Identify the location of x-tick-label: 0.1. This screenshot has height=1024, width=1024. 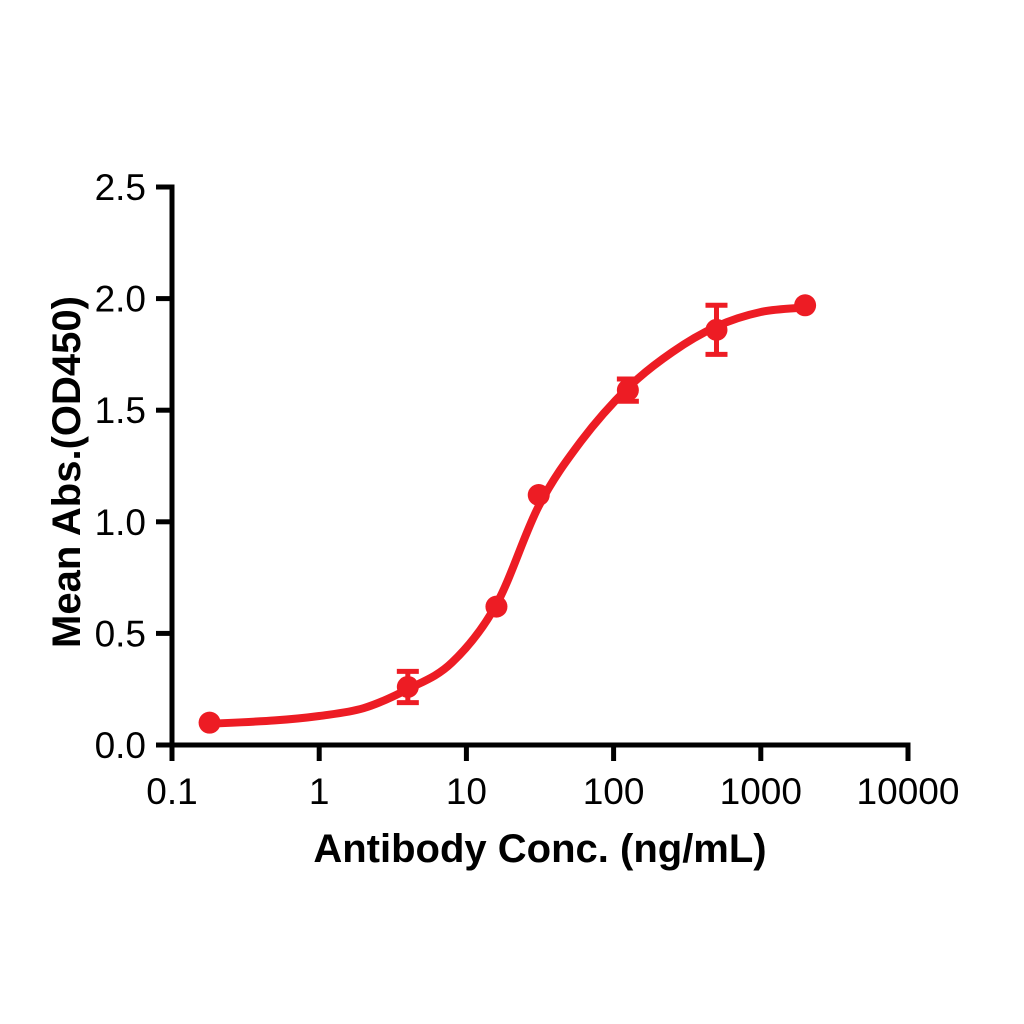
(171, 791).